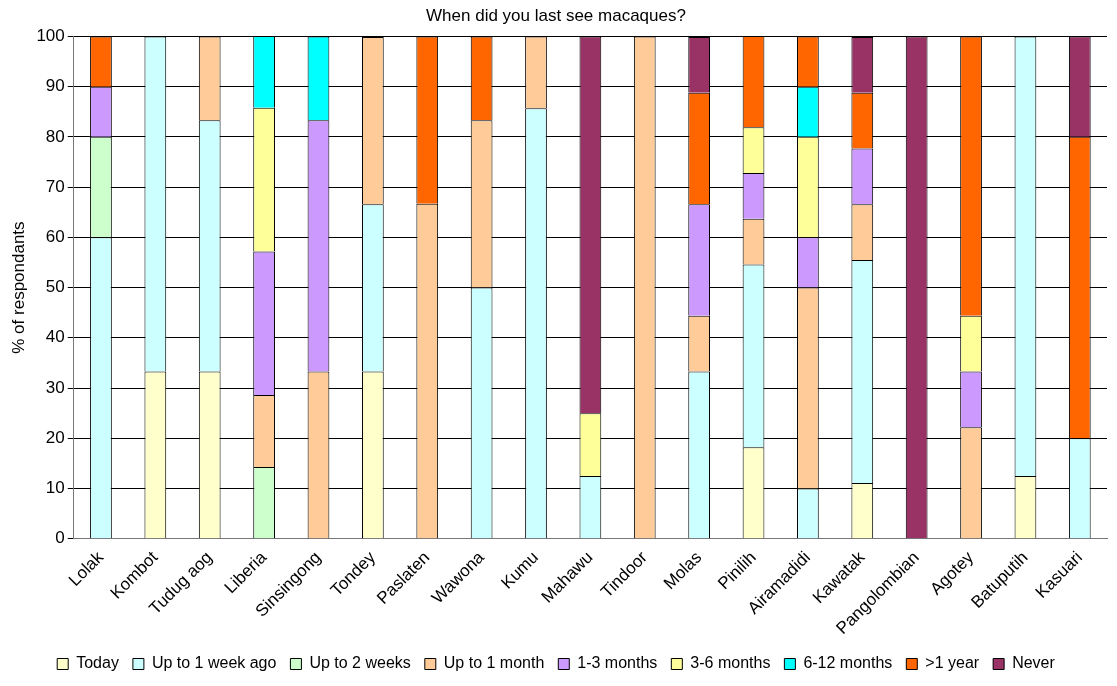 The width and height of the screenshot is (1117, 686). Describe the element at coordinates (730, 663) in the screenshot. I see `legend-label: 3-6 months` at that location.